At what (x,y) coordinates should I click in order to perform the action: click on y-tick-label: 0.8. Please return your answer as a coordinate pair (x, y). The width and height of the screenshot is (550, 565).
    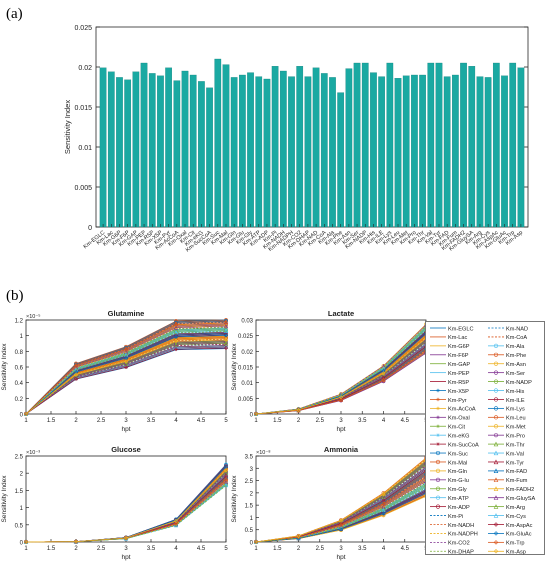
    Looking at the image, I should click on (19, 353).